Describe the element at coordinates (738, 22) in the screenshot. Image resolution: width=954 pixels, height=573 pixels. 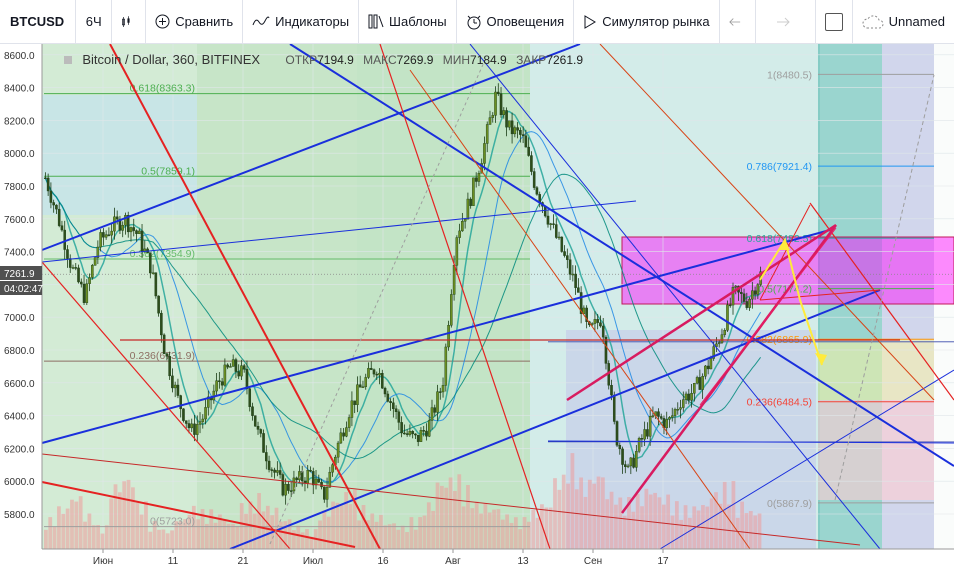
I see `undo-button` at that location.